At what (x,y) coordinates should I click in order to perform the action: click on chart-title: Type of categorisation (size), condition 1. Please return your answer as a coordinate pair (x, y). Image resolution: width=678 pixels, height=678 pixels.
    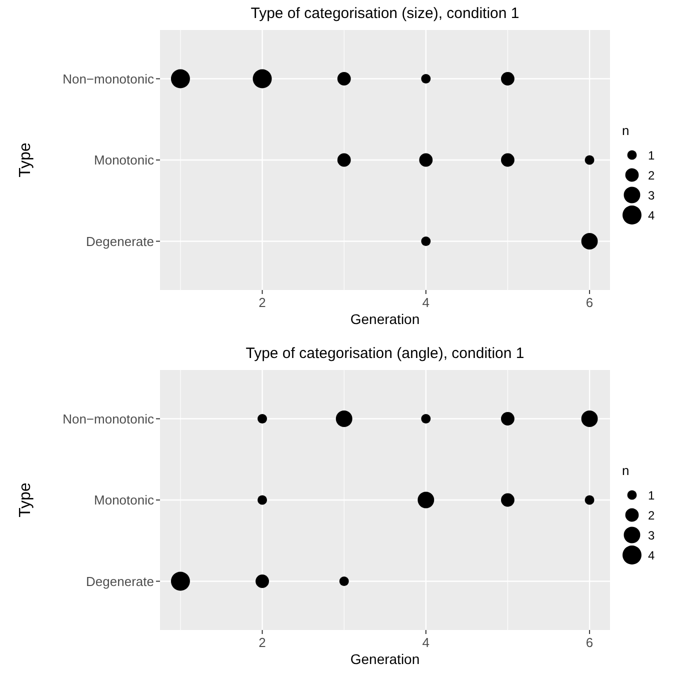
    Looking at the image, I should click on (385, 13).